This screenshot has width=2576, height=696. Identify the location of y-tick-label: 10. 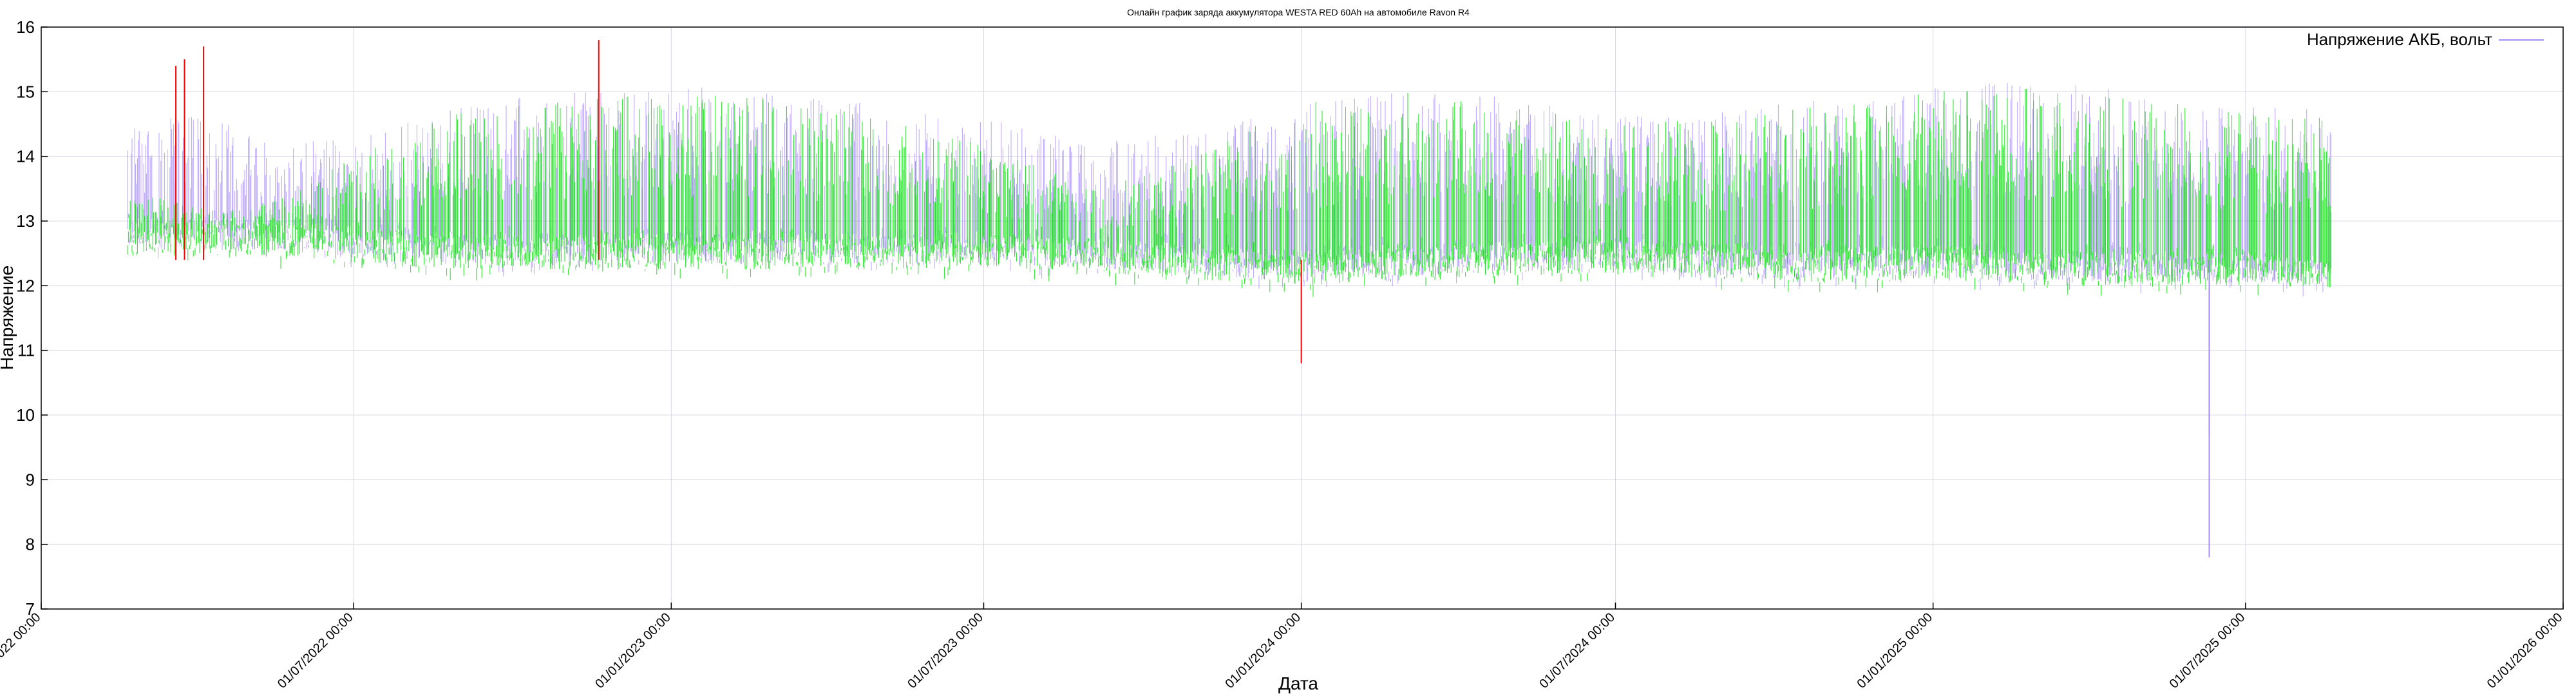
(26, 415).